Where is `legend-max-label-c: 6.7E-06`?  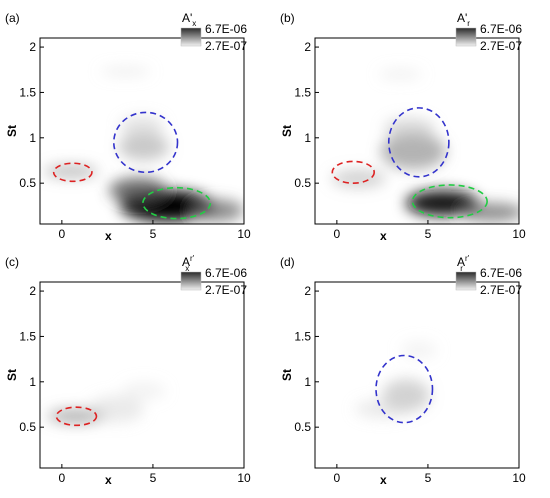
legend-max-label-c: 6.7E-06 is located at coordinates (226, 273).